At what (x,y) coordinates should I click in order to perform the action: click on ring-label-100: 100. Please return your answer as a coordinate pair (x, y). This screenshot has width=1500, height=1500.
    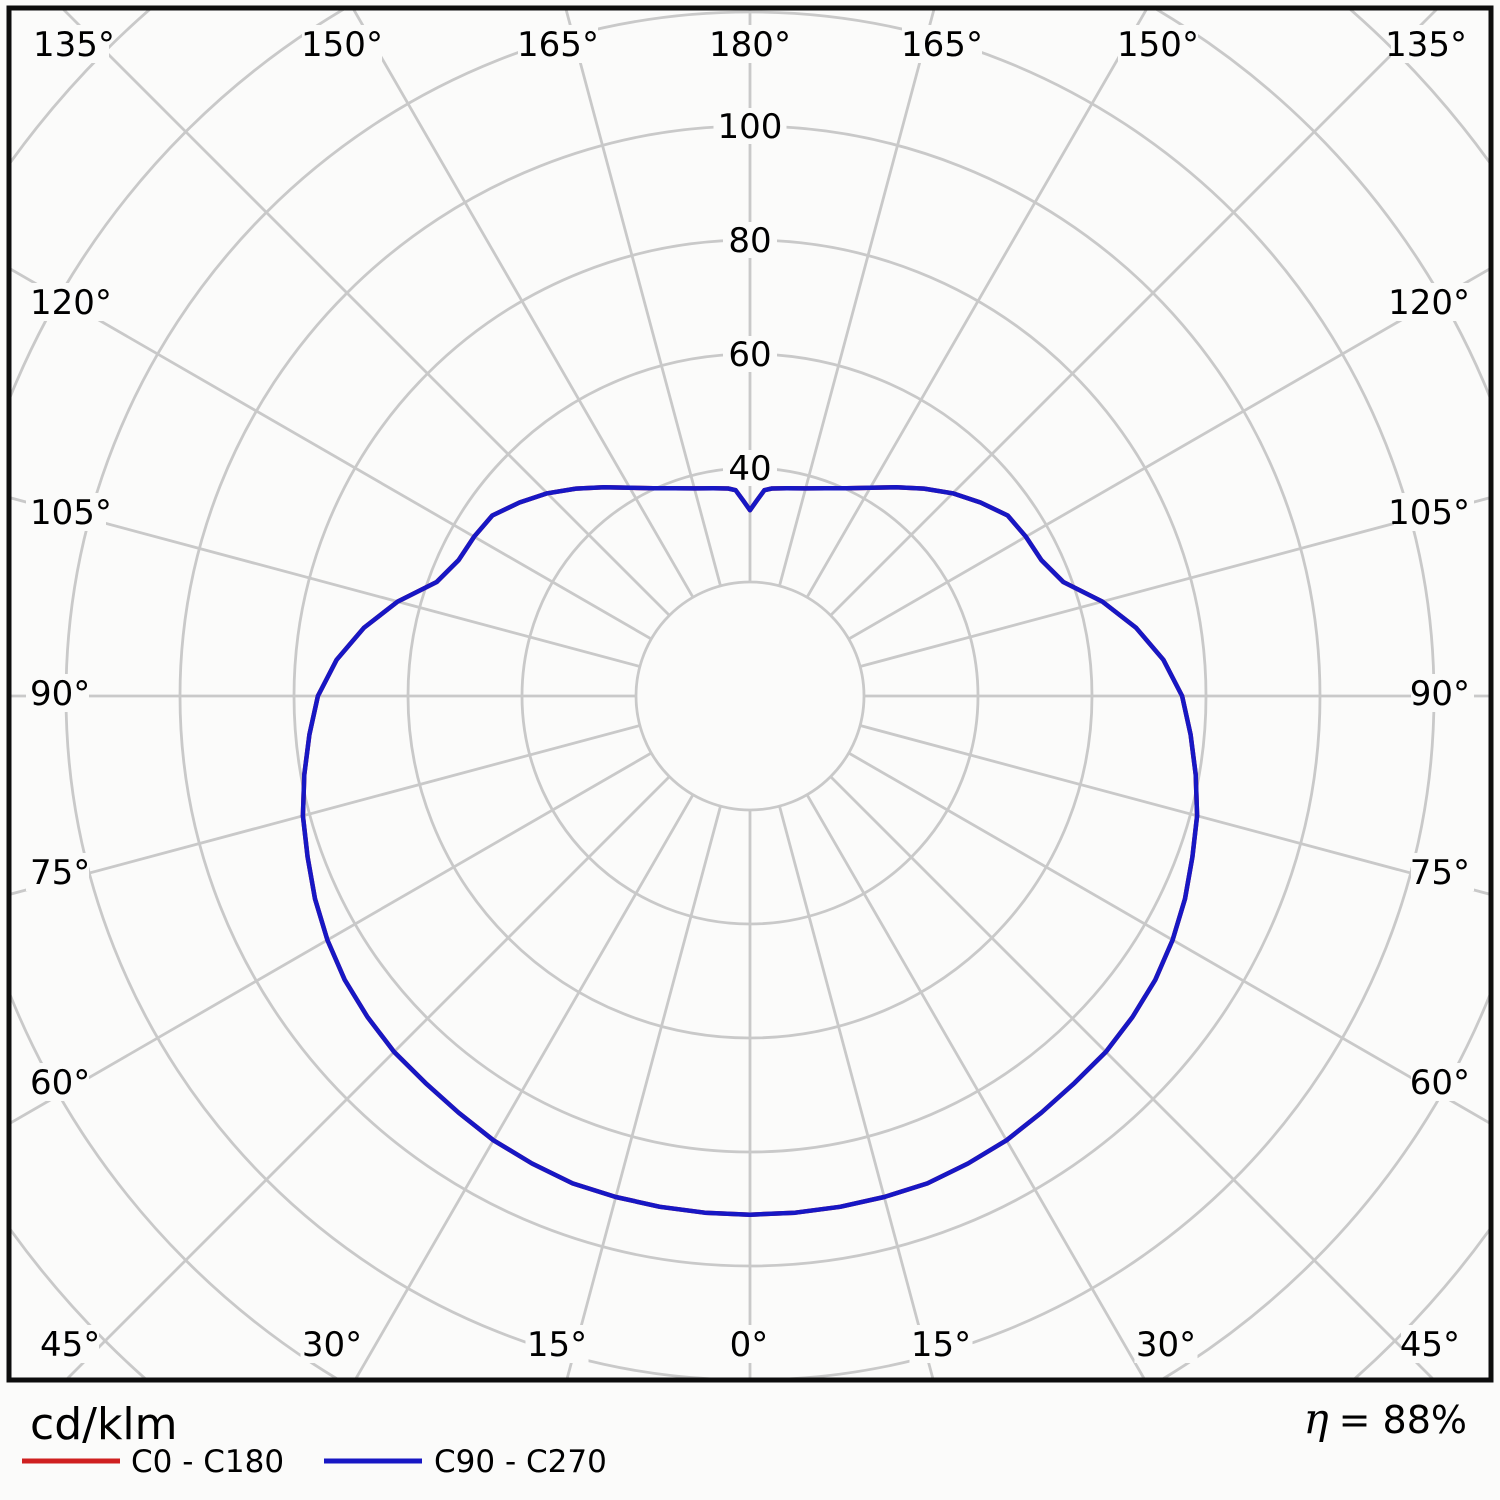
    Looking at the image, I should click on (750, 127).